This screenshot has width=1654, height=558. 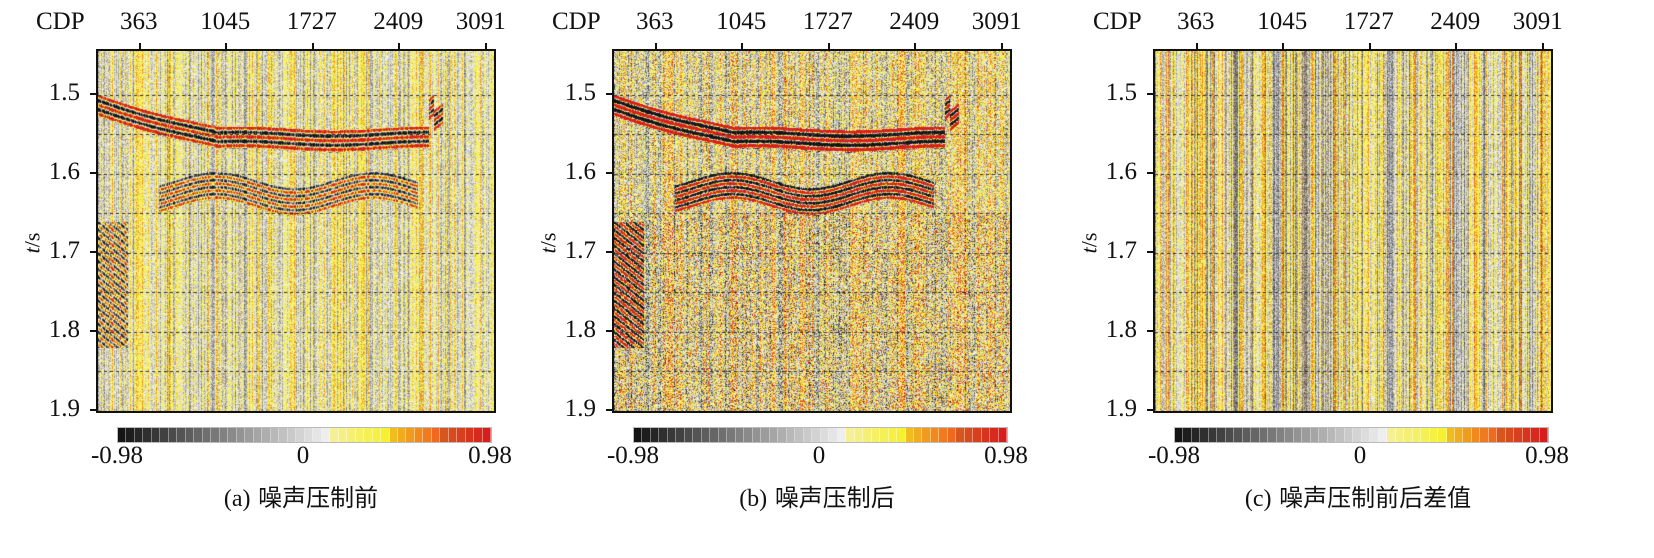 What do you see at coordinates (1368, 21) in the screenshot?
I see `x-tick-label: 1727` at bounding box center [1368, 21].